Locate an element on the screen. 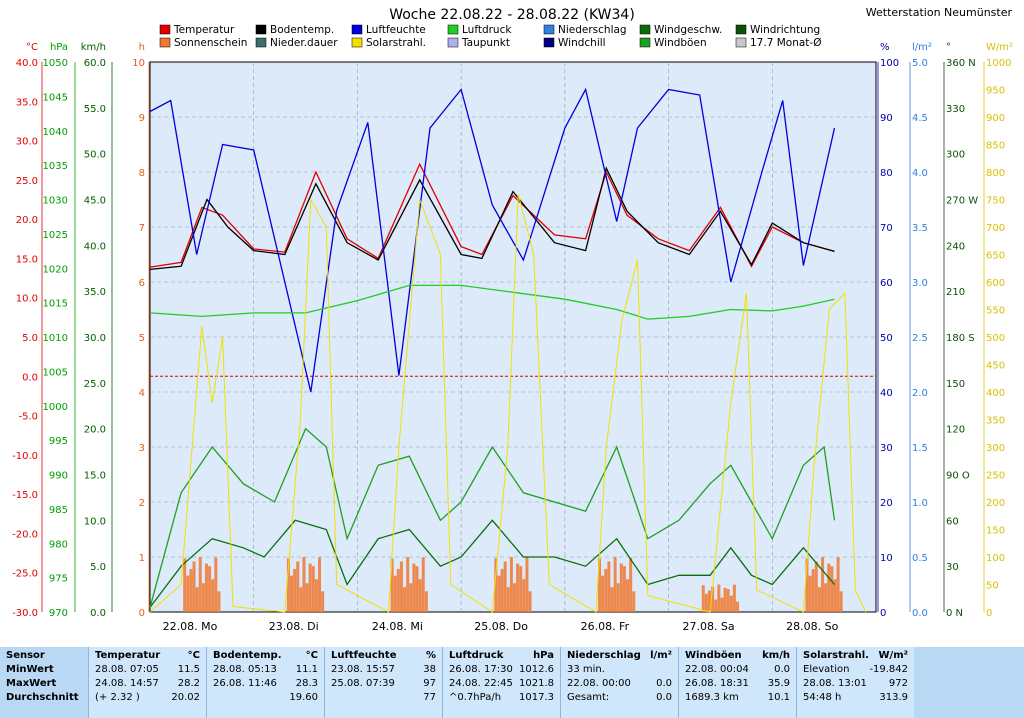 This screenshot has width=1024, height=718. stats-header: Temperatur °C is located at coordinates (147, 656).